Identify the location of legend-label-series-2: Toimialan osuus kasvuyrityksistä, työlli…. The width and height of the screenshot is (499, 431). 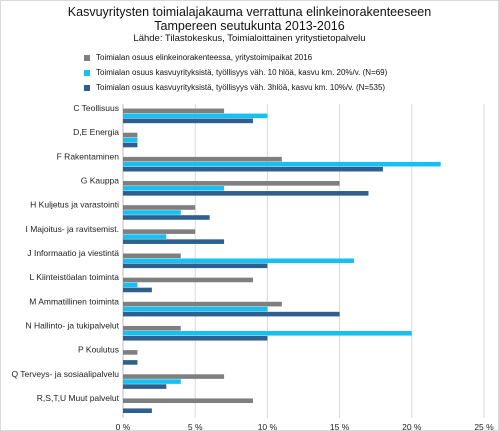
(242, 72).